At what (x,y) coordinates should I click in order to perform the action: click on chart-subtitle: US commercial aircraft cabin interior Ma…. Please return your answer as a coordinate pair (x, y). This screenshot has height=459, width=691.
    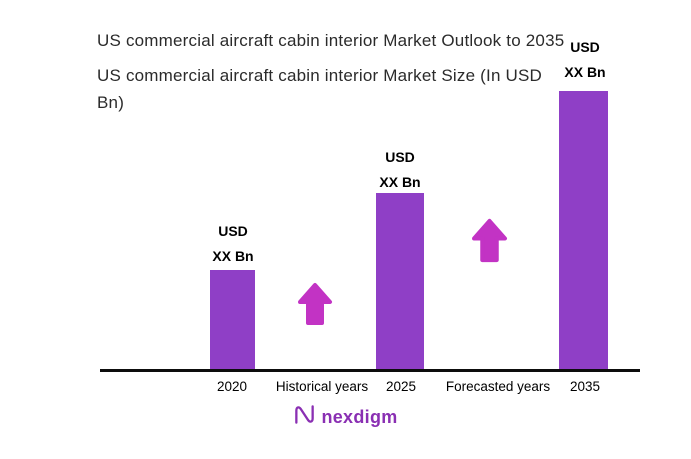
    Looking at the image, I should click on (320, 89).